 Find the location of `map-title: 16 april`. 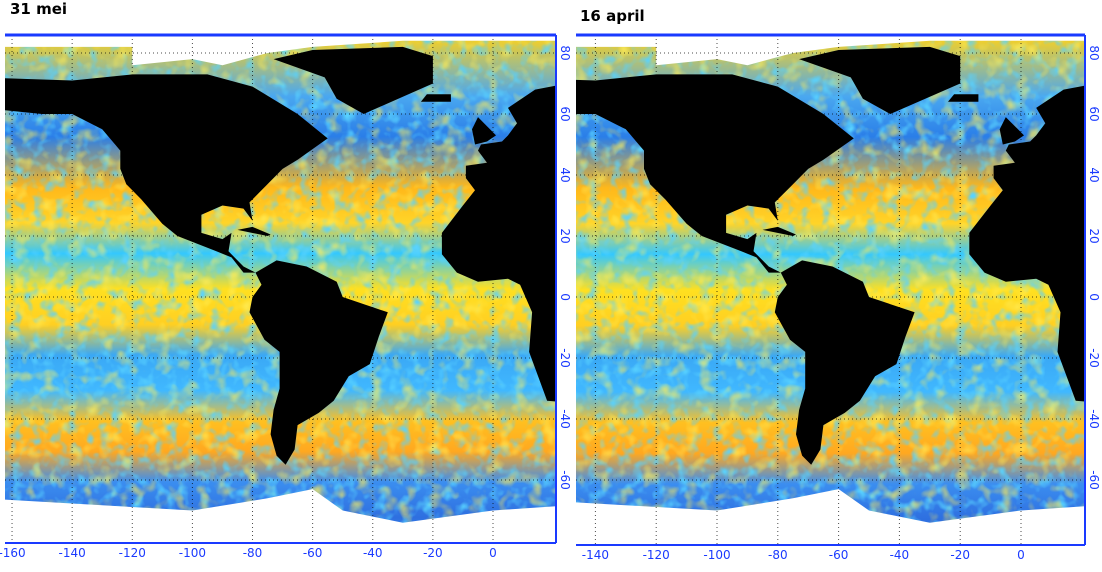

map-title: 16 april is located at coordinates (612, 16).